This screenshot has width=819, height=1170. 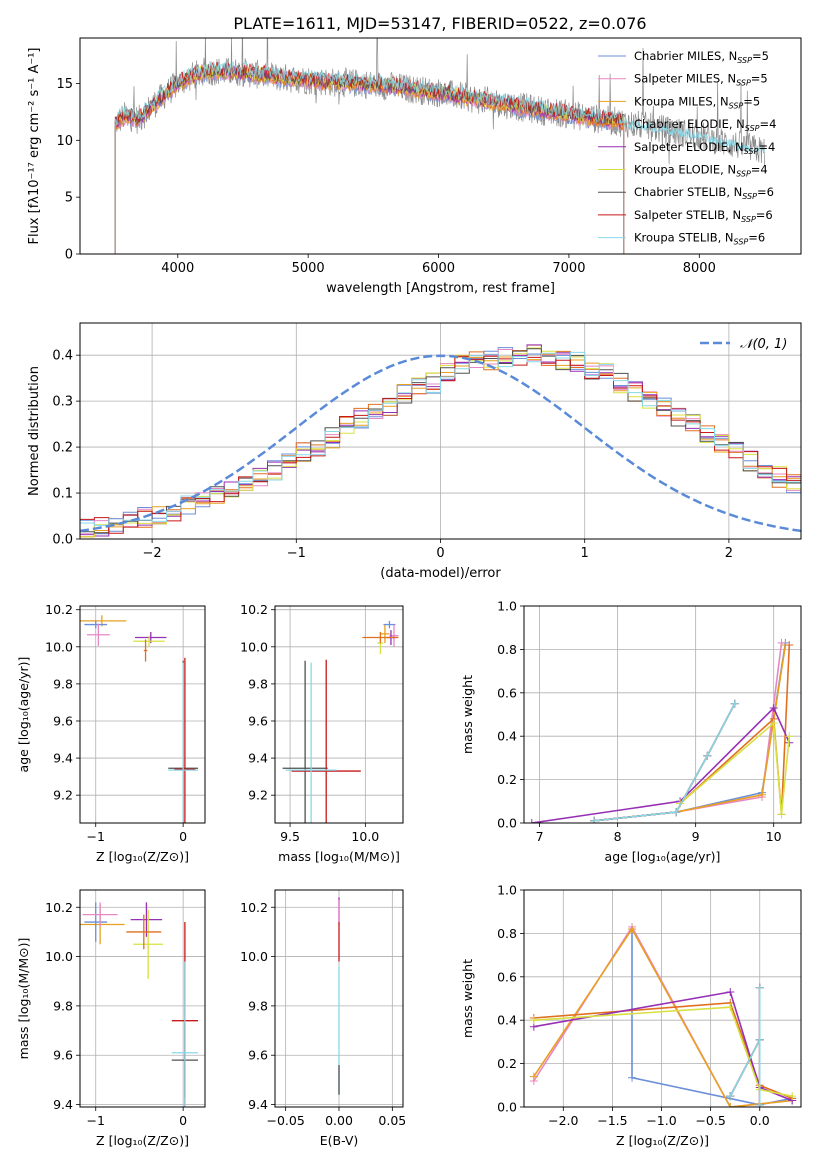 What do you see at coordinates (290, 836) in the screenshot?
I see `x-tick-label: 9.5` at bounding box center [290, 836].